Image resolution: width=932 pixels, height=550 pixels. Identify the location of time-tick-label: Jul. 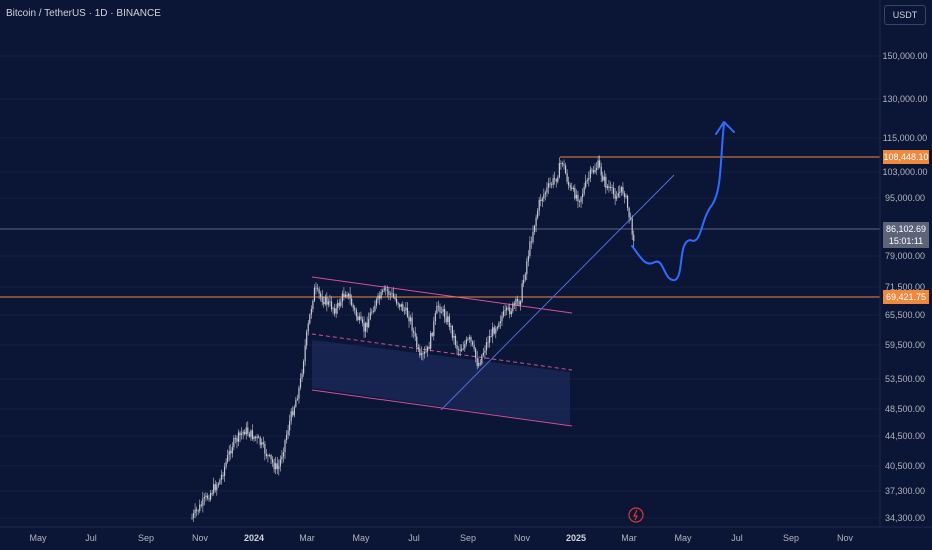
(737, 538).